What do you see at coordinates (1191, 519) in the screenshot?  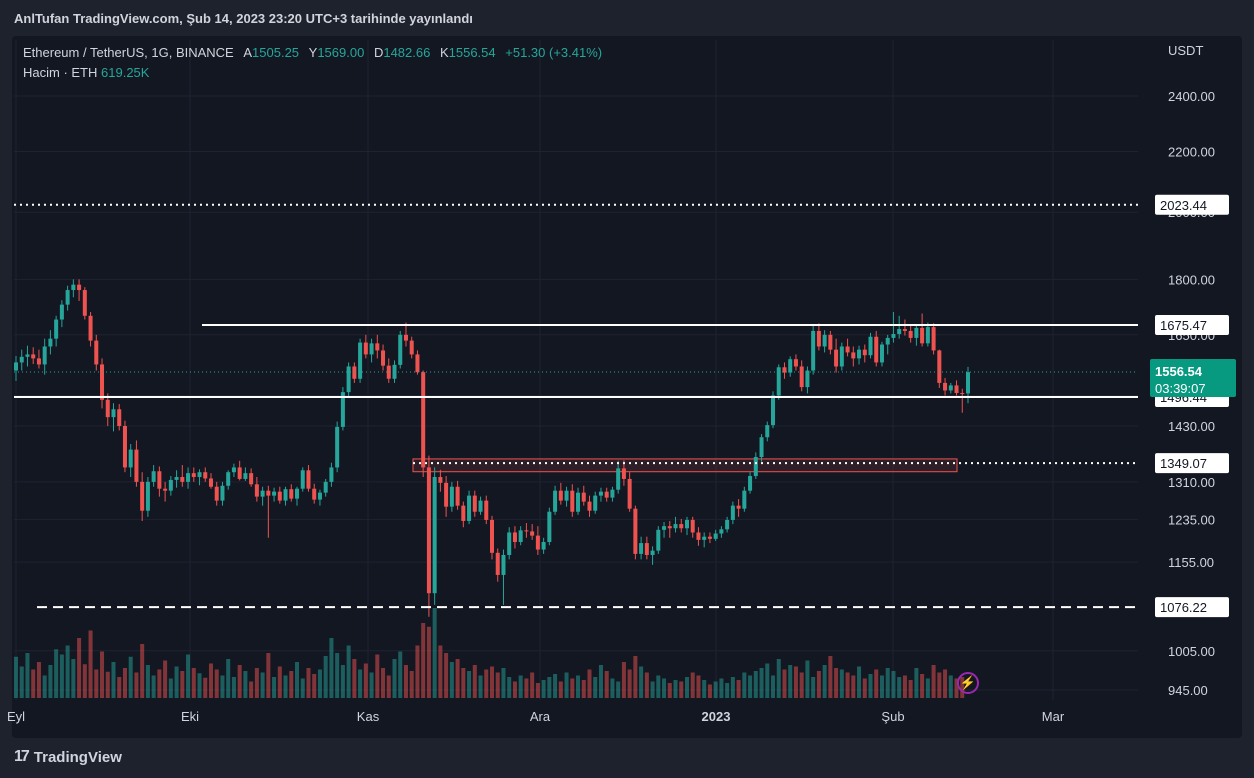 I see `price-tick: 1235.00` at bounding box center [1191, 519].